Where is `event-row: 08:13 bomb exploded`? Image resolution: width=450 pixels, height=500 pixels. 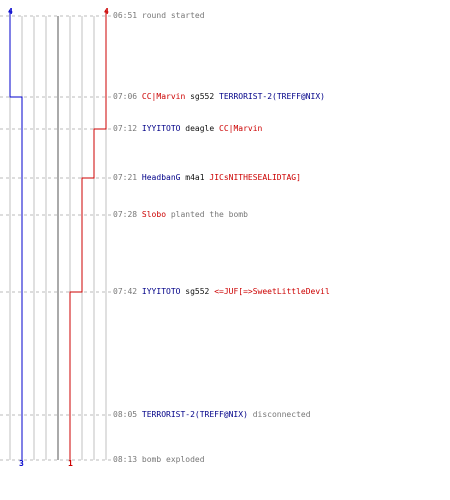
event-row: 08:13 bomb exploded is located at coordinates (159, 460).